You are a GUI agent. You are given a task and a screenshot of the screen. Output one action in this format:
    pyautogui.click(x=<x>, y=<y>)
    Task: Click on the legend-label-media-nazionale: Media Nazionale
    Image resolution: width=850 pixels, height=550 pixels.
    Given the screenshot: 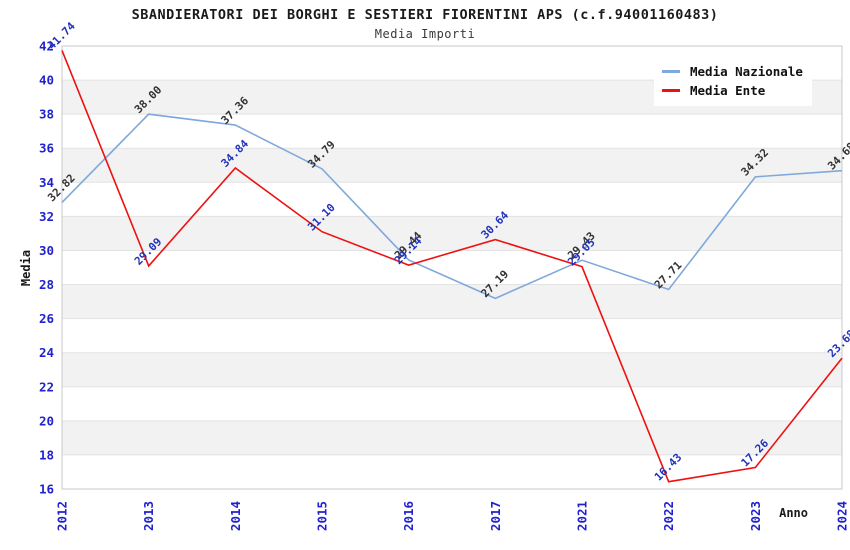 What is the action you would take?
    pyautogui.click(x=746, y=71)
    